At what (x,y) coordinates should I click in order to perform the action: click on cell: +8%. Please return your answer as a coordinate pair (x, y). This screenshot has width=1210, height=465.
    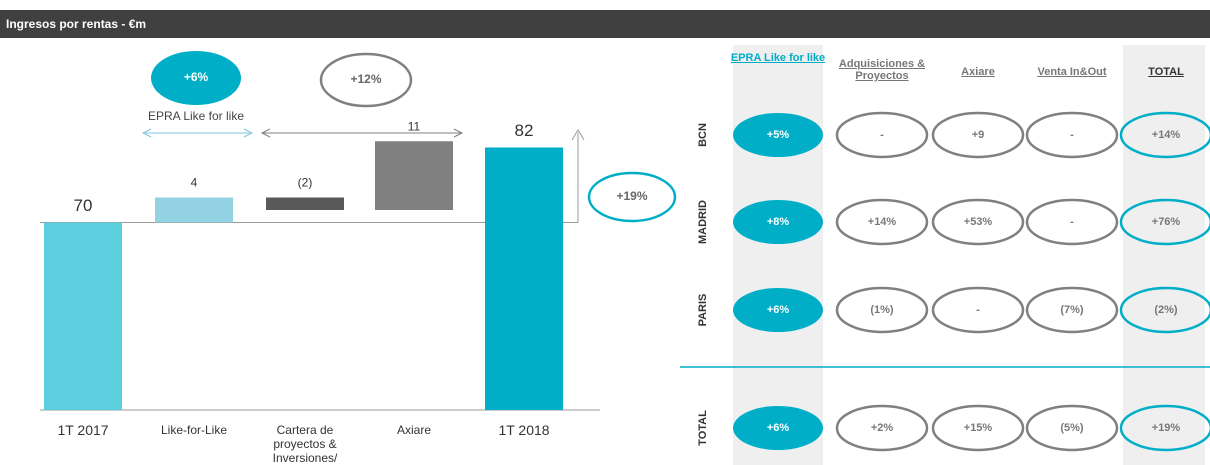
    Looking at the image, I should click on (778, 222).